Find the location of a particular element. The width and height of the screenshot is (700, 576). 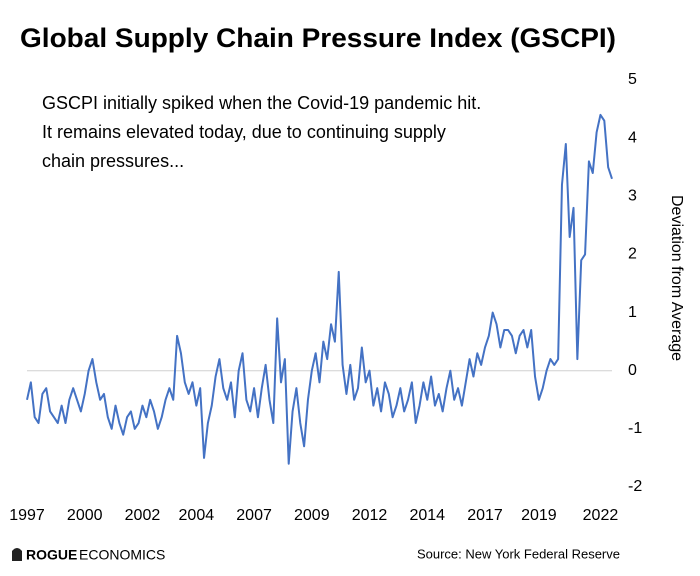

x-tick-label: 2022 is located at coordinates (601, 515).